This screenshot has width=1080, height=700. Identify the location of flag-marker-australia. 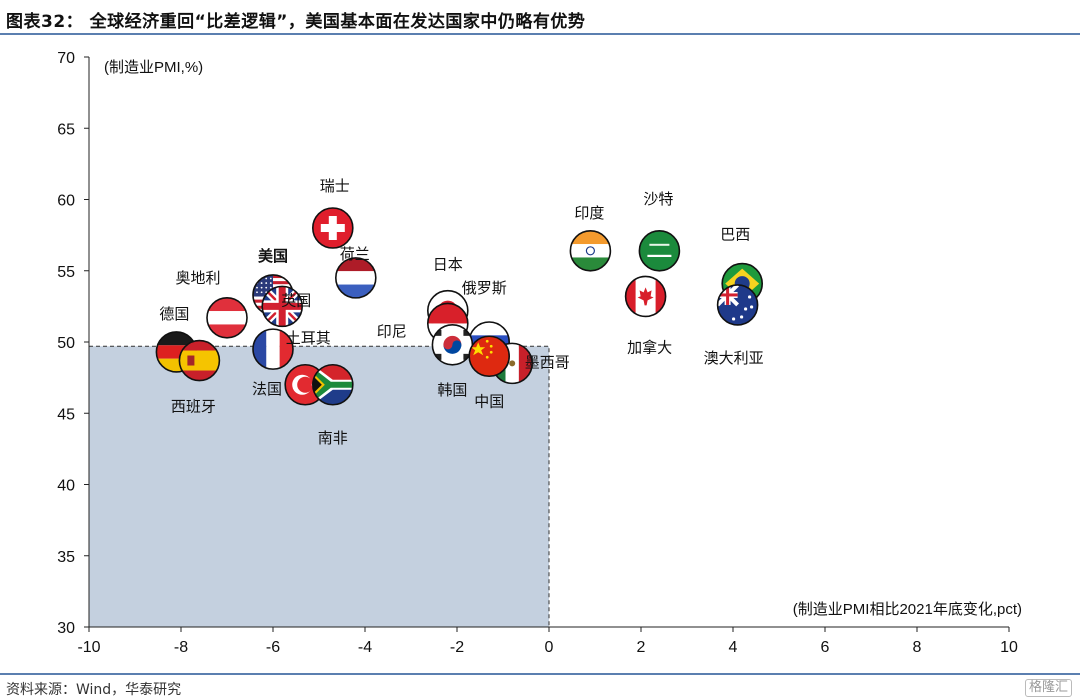
(737, 304).